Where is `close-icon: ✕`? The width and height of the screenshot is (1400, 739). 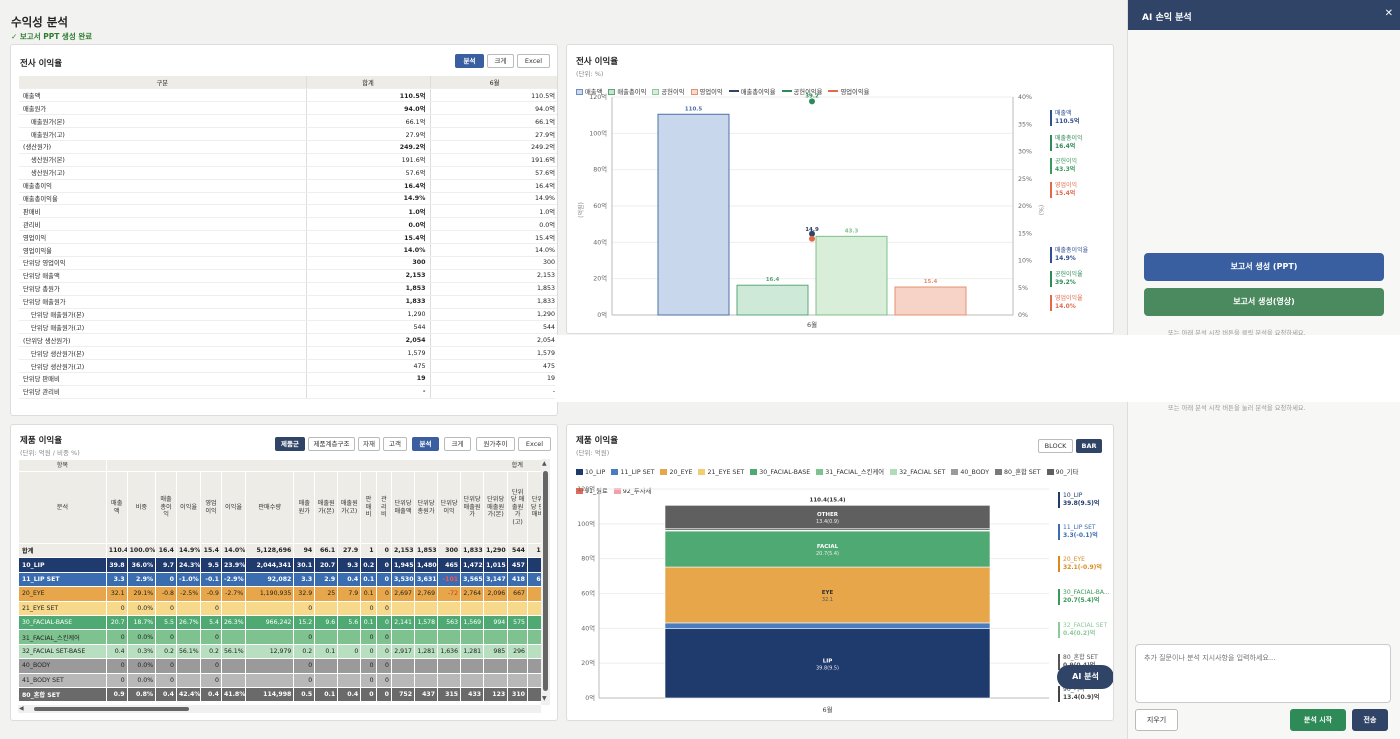 close-icon: ✕ is located at coordinates (1388, 13).